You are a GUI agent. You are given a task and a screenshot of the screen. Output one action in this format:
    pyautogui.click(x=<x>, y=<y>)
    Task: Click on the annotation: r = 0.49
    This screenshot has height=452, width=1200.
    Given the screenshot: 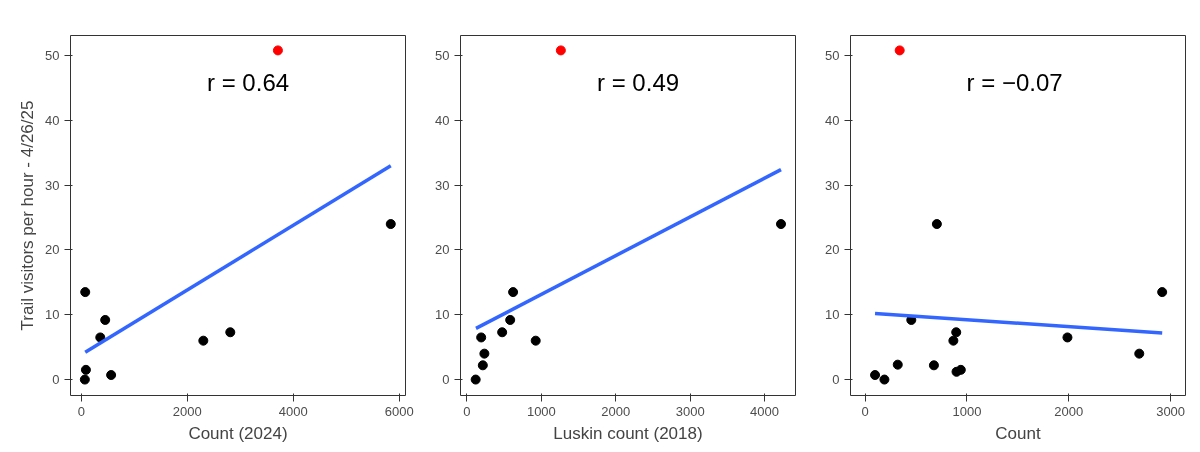 What is the action you would take?
    pyautogui.click(x=638, y=82)
    